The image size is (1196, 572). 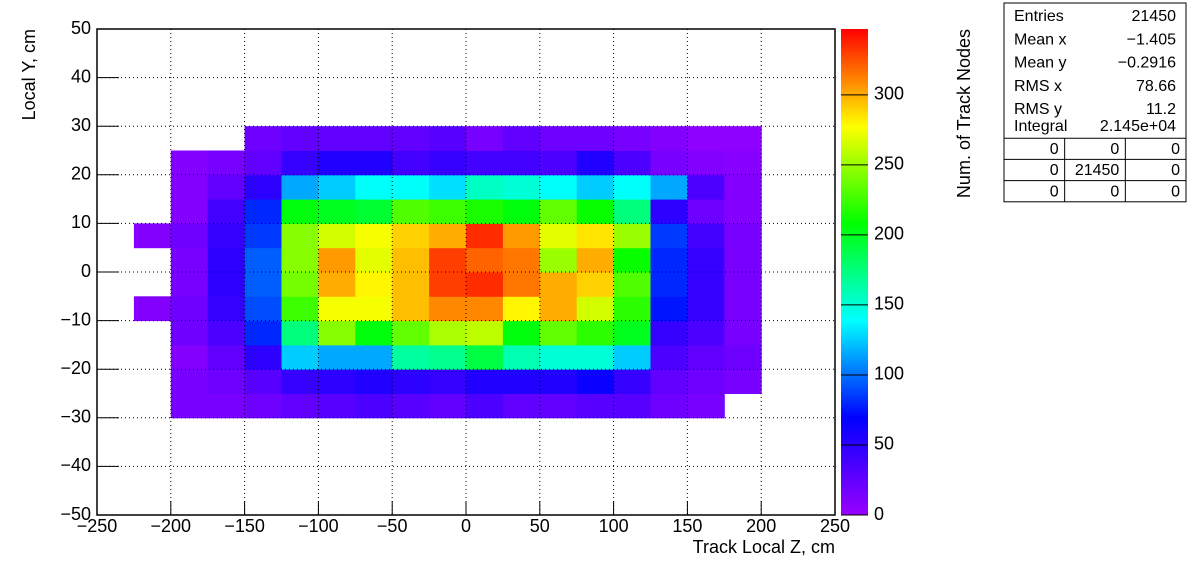 I want to click on z-tick-label: 50, so click(x=884, y=444).